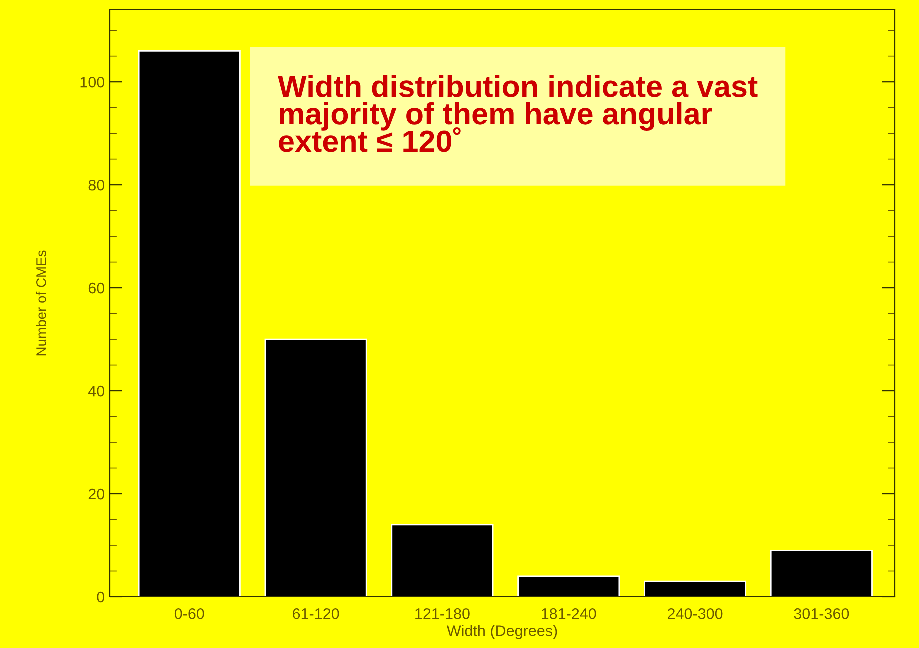 Image resolution: width=919 pixels, height=648 pixels. Describe the element at coordinates (41, 303) in the screenshot. I see `y-axis-title: Number of CMEs` at that location.